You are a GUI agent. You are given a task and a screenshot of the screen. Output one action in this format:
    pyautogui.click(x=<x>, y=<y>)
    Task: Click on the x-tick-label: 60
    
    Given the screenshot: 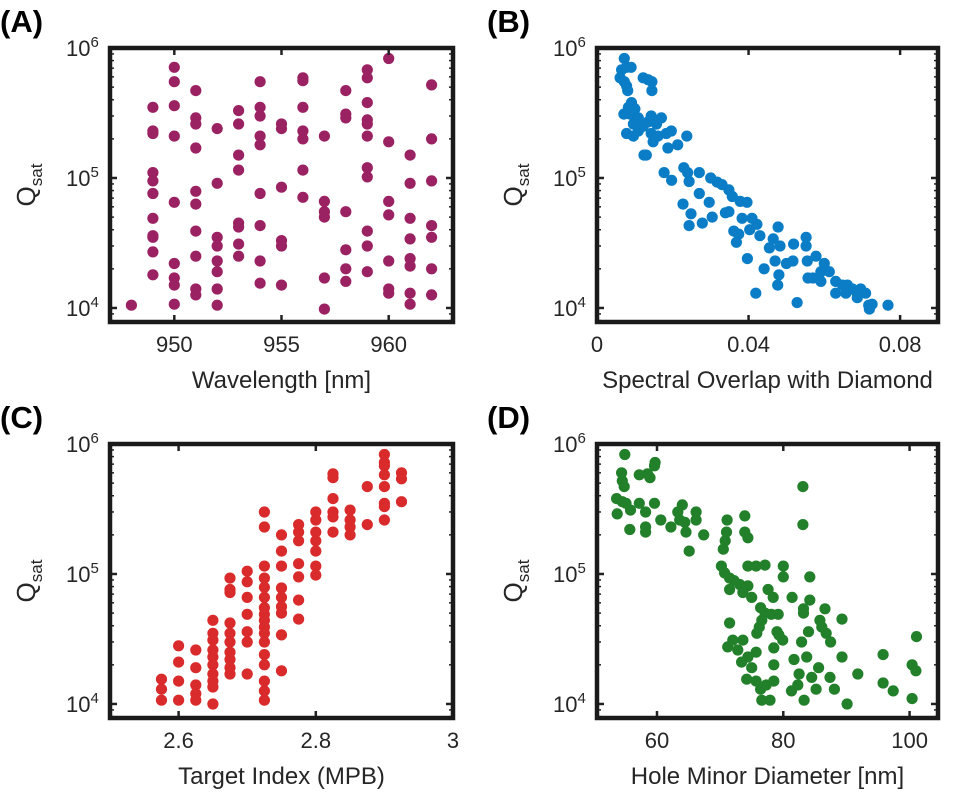 What is the action you would take?
    pyautogui.click(x=657, y=740)
    